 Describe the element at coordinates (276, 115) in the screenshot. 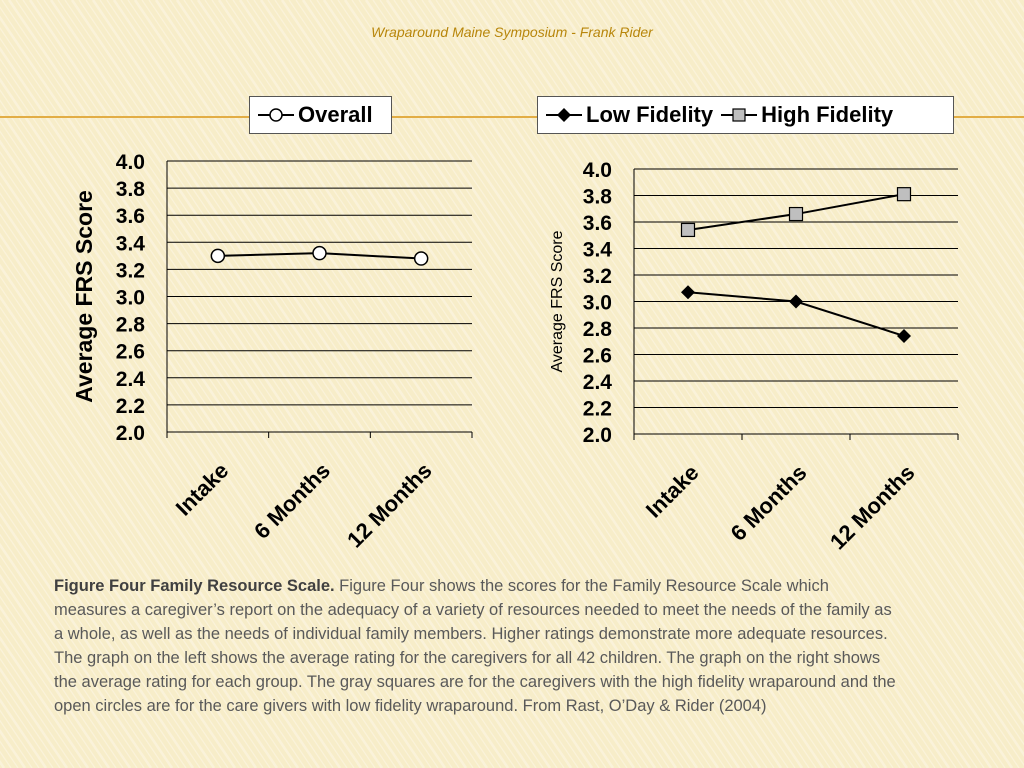

I see `open-circle-marker-icon` at that location.